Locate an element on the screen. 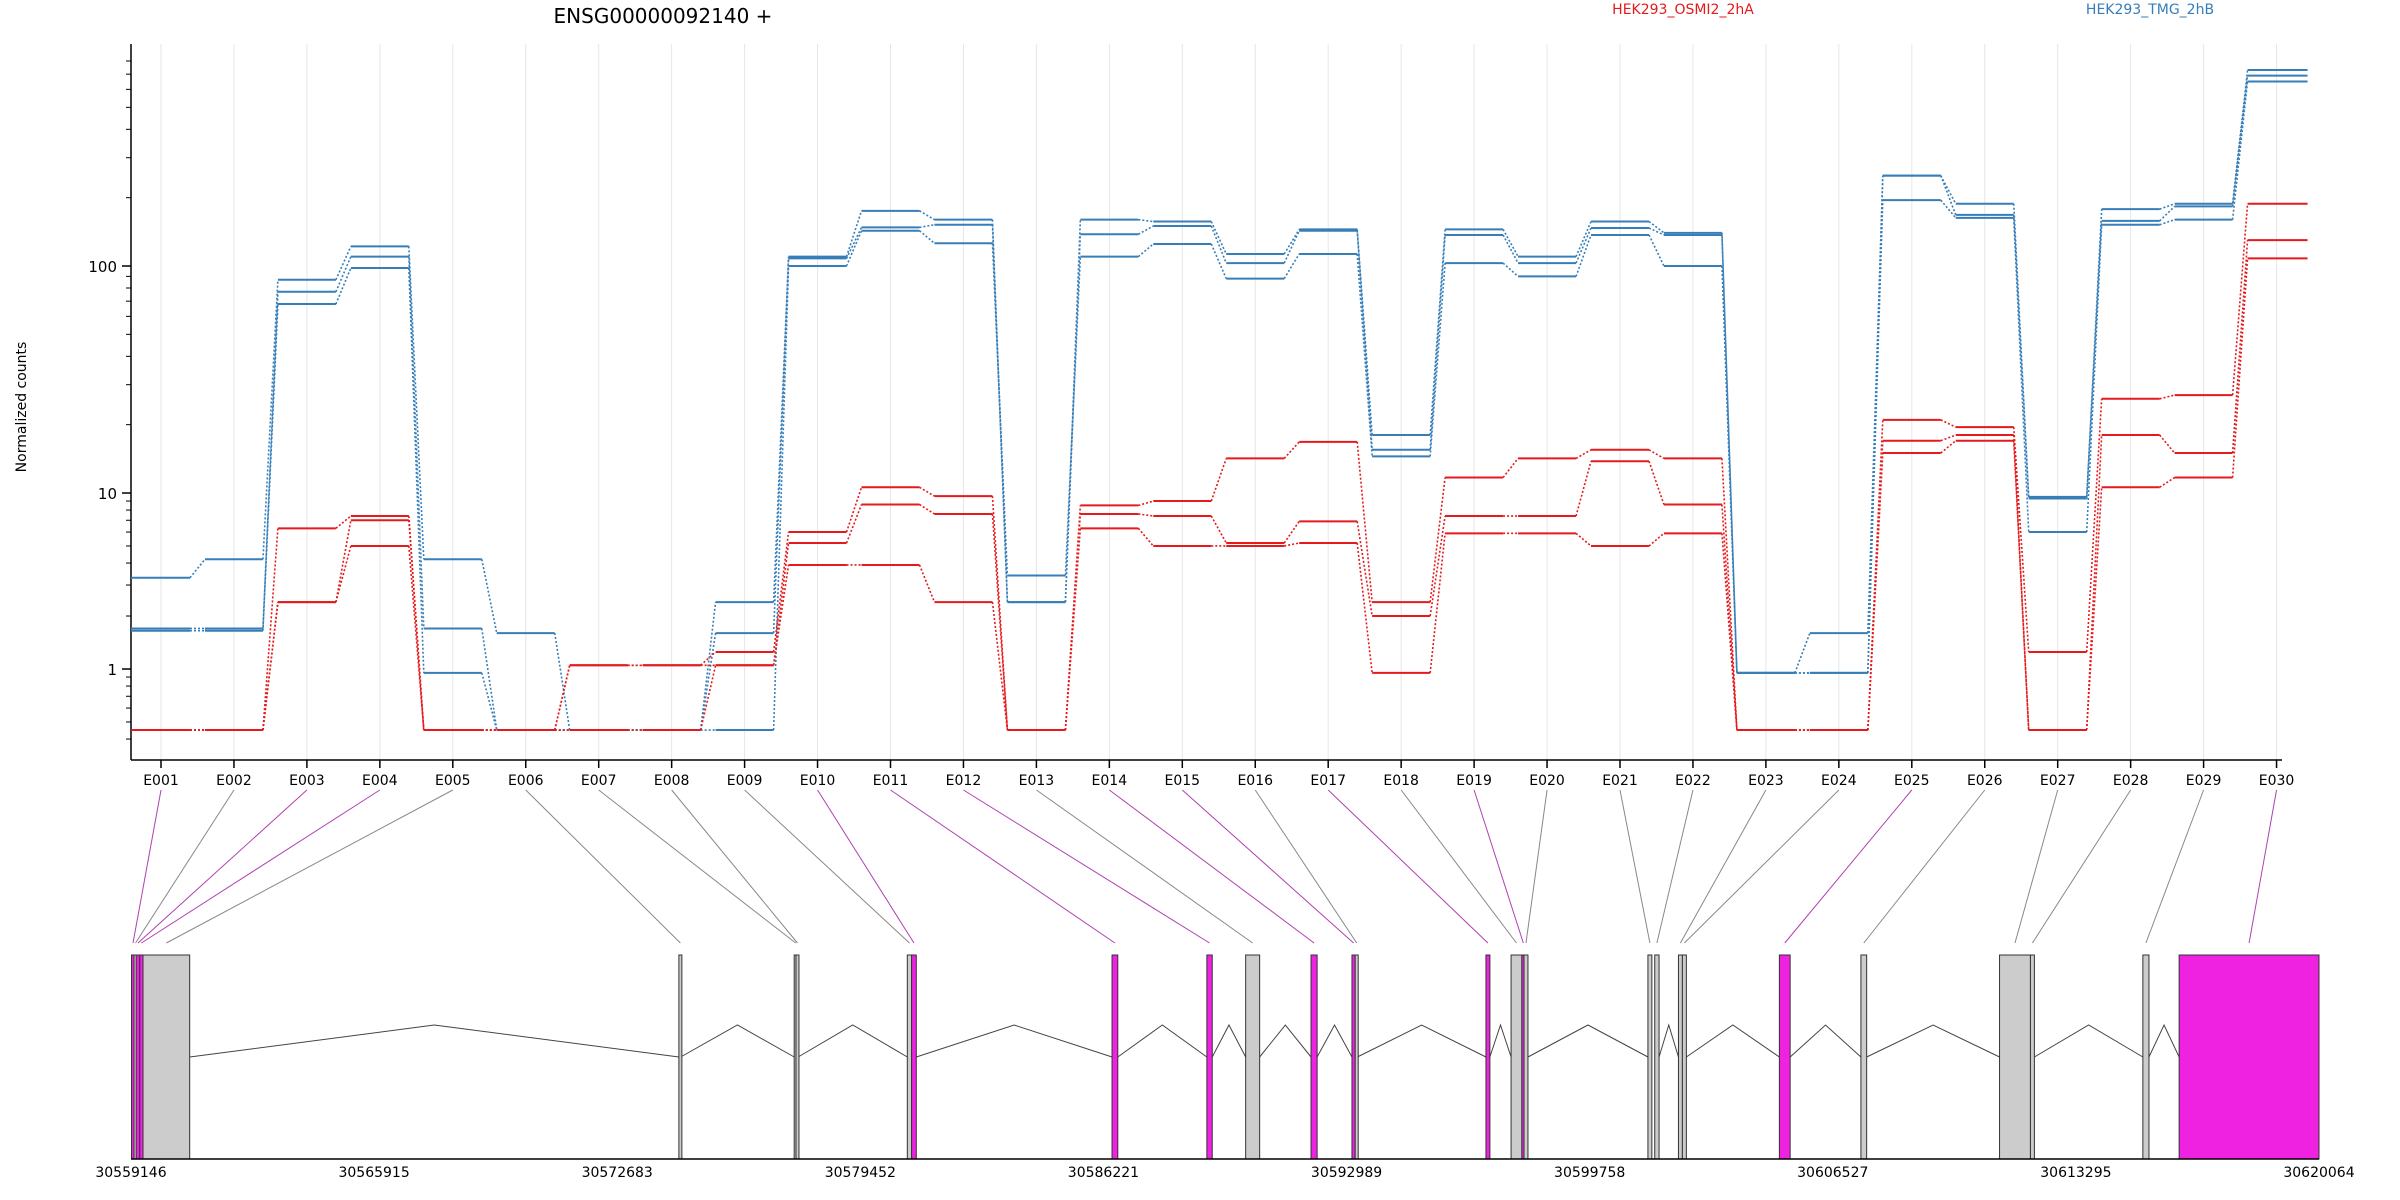 Image resolution: width=2400 pixels, height=1200 pixels. exon-box-E022 is located at coordinates (1657, 1057).